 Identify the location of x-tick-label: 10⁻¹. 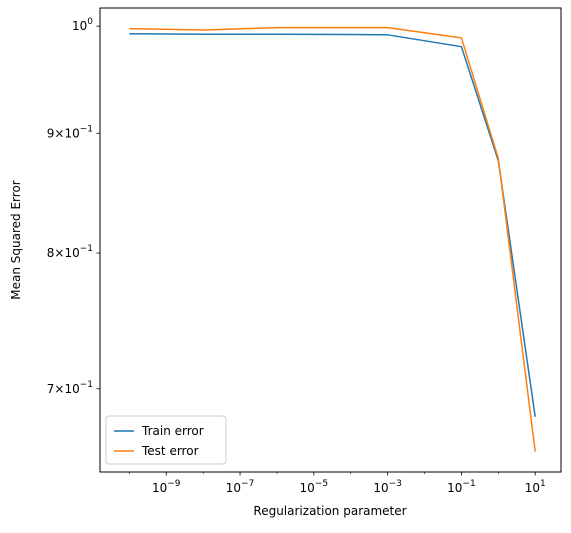
(461, 487).